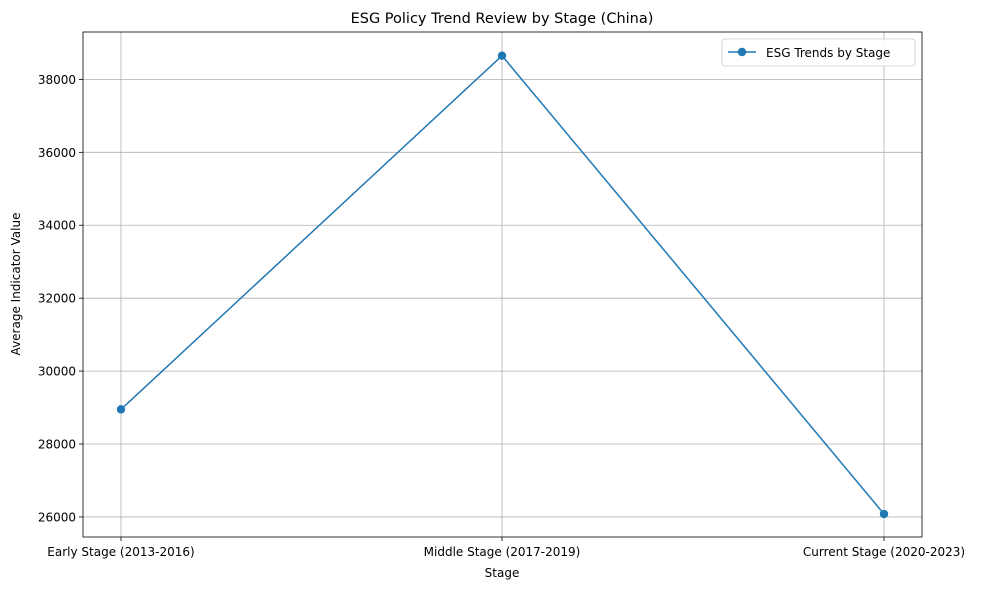 The image size is (987, 594). I want to click on x-tick-label: Early Stage (2013-2016), so click(120, 552).